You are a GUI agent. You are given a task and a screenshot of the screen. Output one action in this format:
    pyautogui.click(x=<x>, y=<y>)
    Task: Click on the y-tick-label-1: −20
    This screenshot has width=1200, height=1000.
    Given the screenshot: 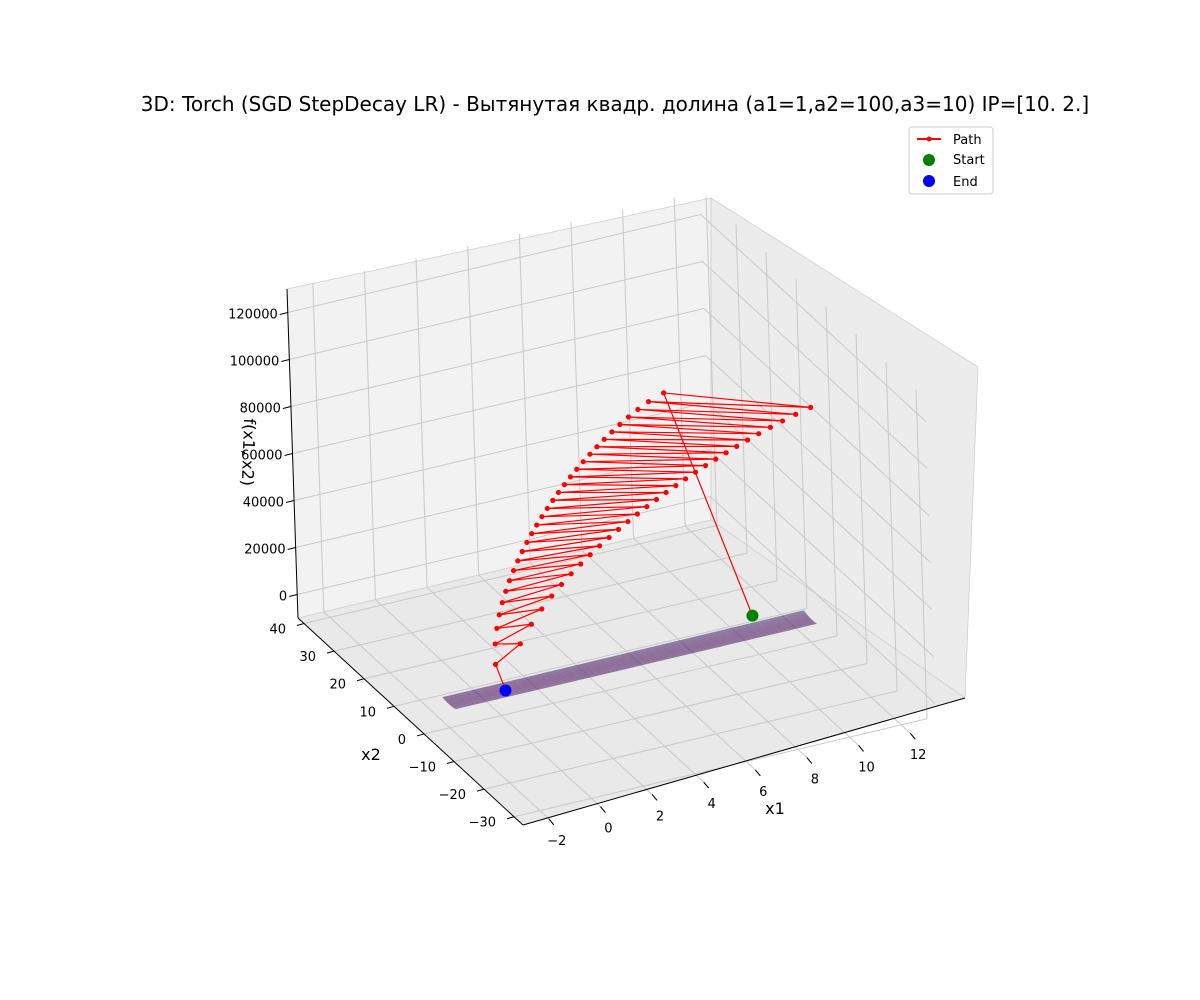 What is the action you would take?
    pyautogui.click(x=452, y=795)
    